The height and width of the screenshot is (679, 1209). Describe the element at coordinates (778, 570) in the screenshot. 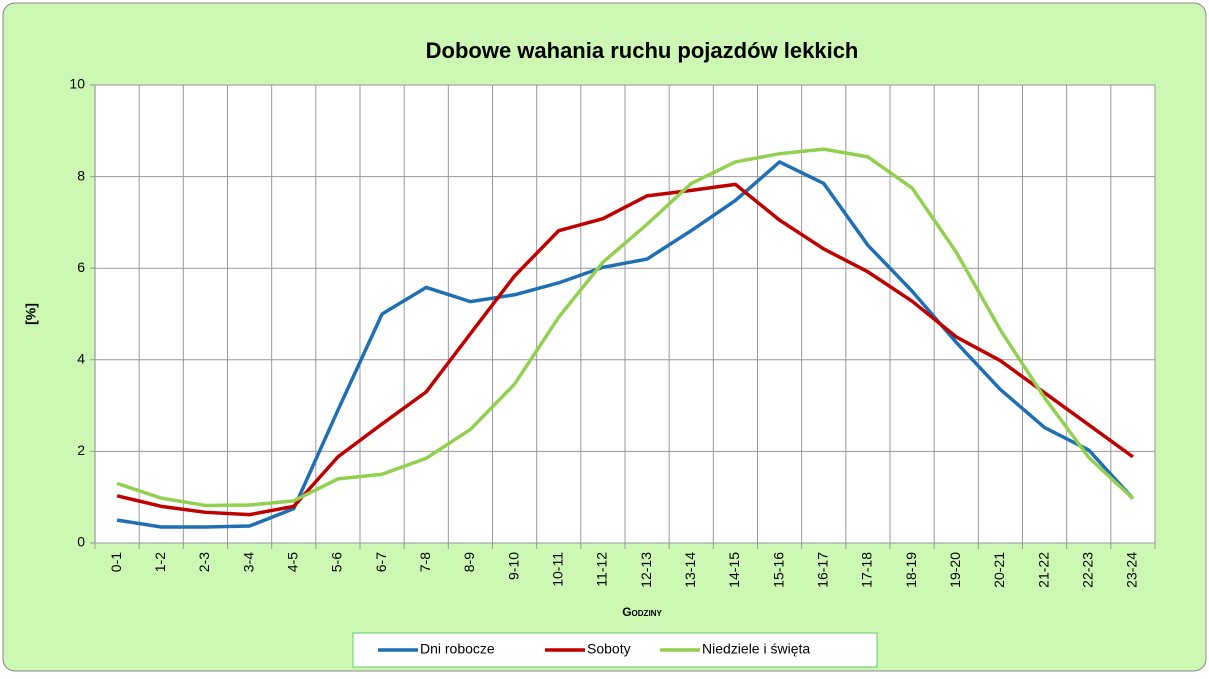

I see `x-tick-label: 15-16` at that location.